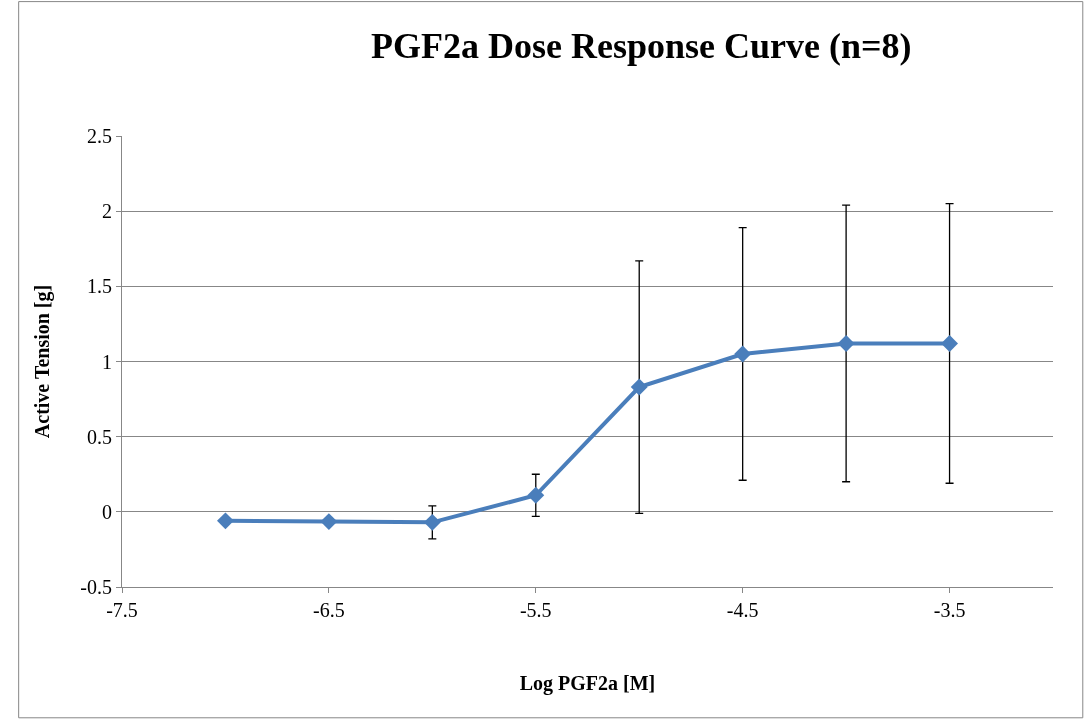 This screenshot has width=1087, height=720. What do you see at coordinates (329, 610) in the screenshot?
I see `x-tick-label: -6.5` at bounding box center [329, 610].